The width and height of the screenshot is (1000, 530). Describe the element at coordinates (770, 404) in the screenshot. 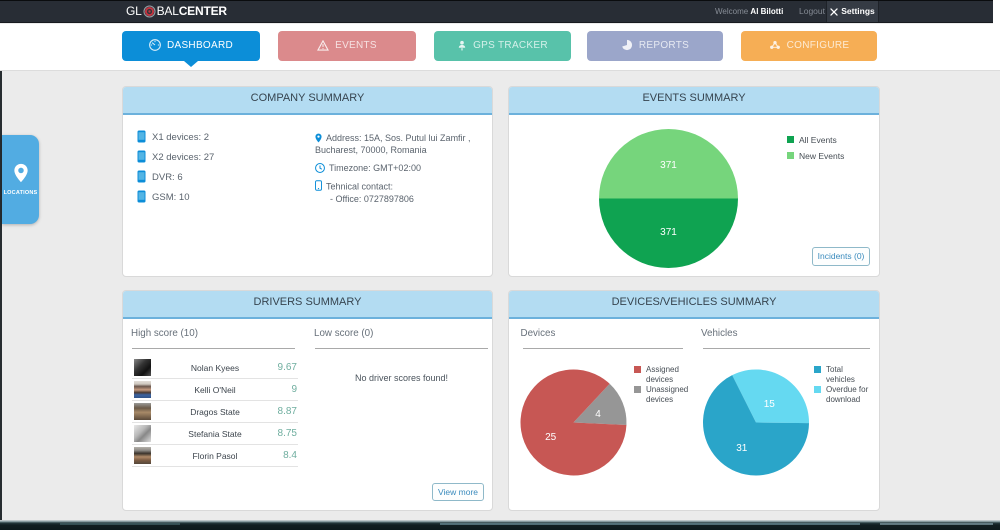

I see `svg-text: 15` at that location.